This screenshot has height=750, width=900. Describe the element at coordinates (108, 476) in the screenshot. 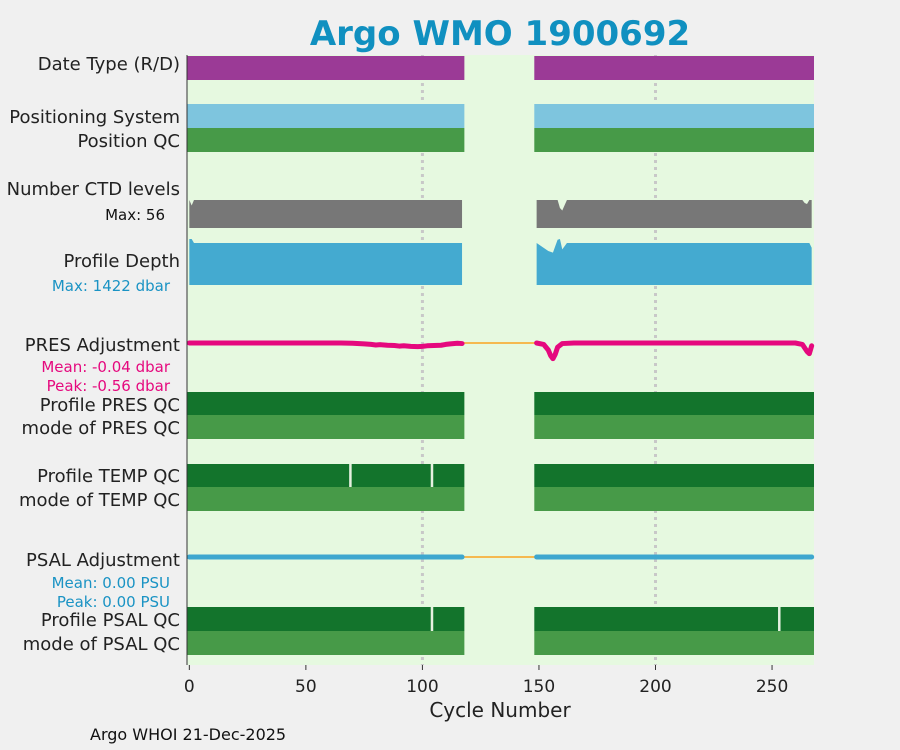

I see `row-label-profile-temp-qc: Profile TEMP QC` at that location.